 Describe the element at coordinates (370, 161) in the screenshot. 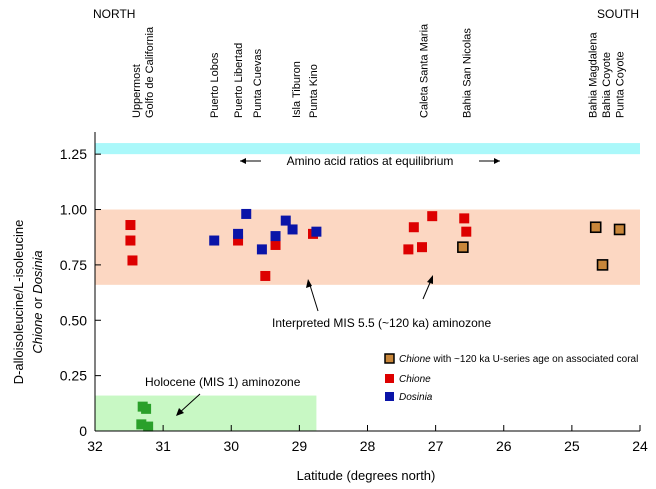

I see `equilibrium-band-label: Amino acid ratios at equilibrium` at that location.